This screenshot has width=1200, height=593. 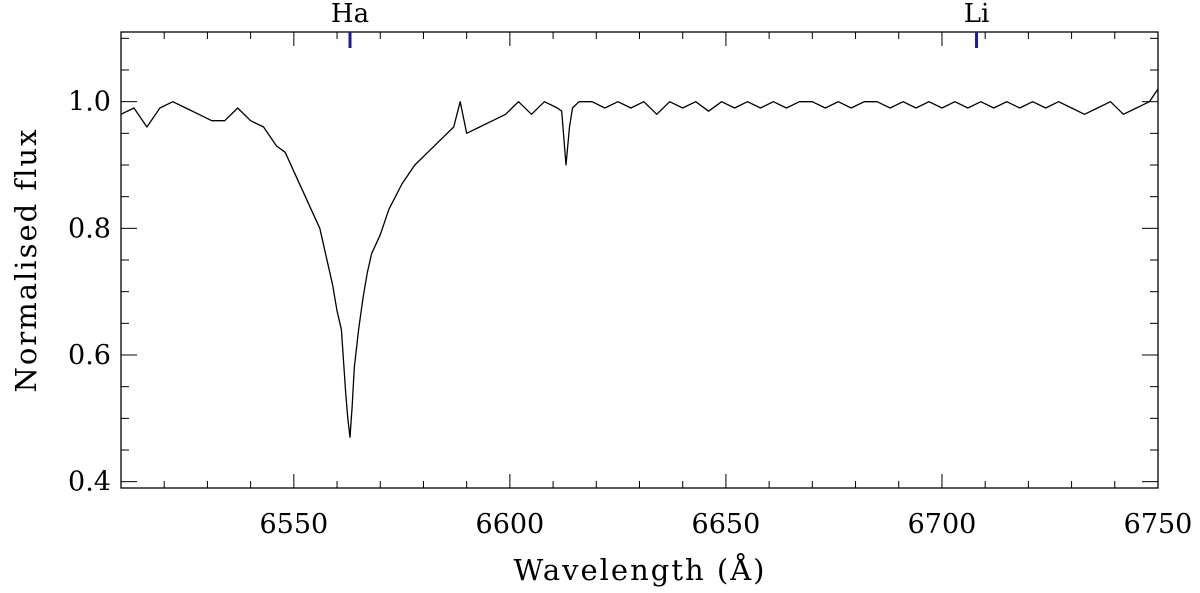 I want to click on y-tick-label: 0.6, so click(x=89, y=355).